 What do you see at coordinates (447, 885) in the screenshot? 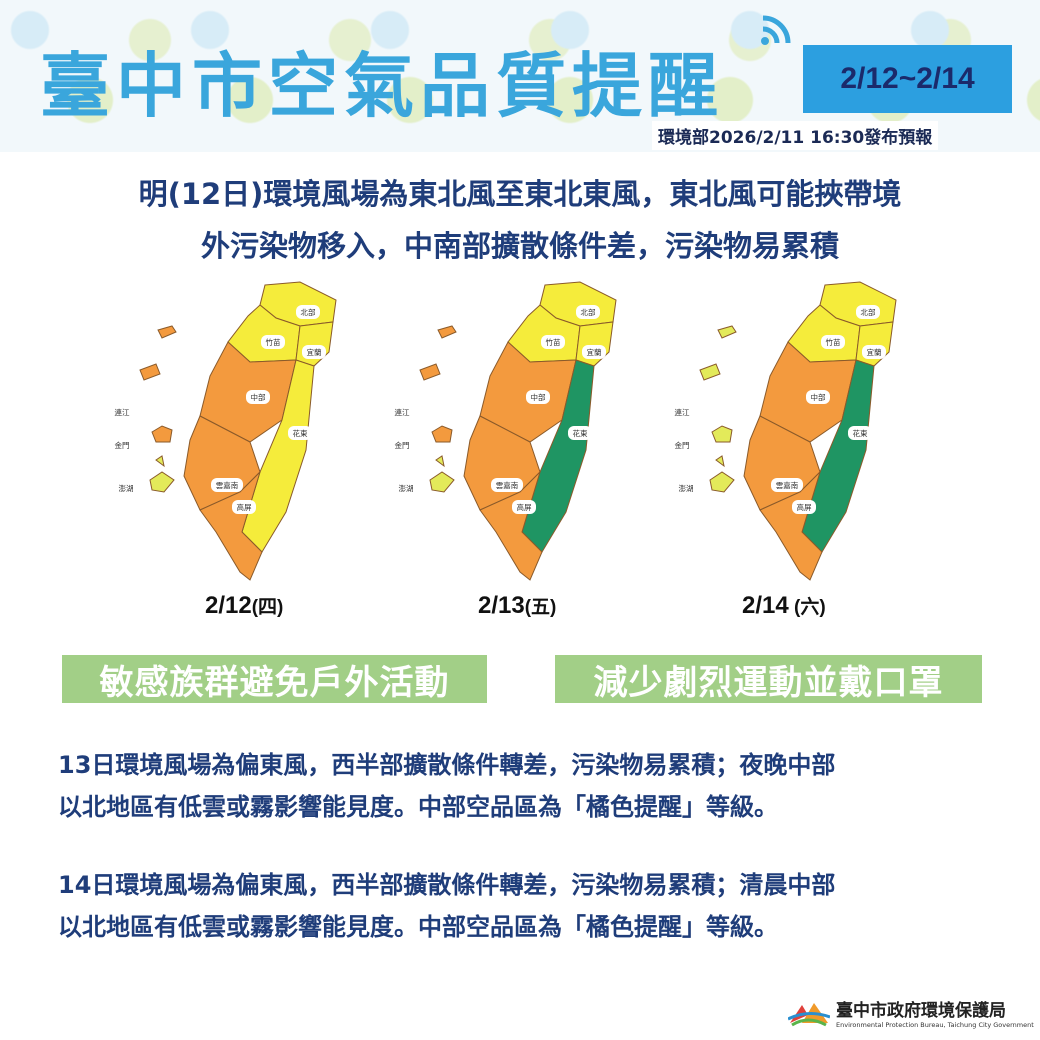
I see `paragraph-line: 14日環境風場為偏東風，西半部擴散條件轉差，污染物易累積；清晨中部` at bounding box center [447, 885].